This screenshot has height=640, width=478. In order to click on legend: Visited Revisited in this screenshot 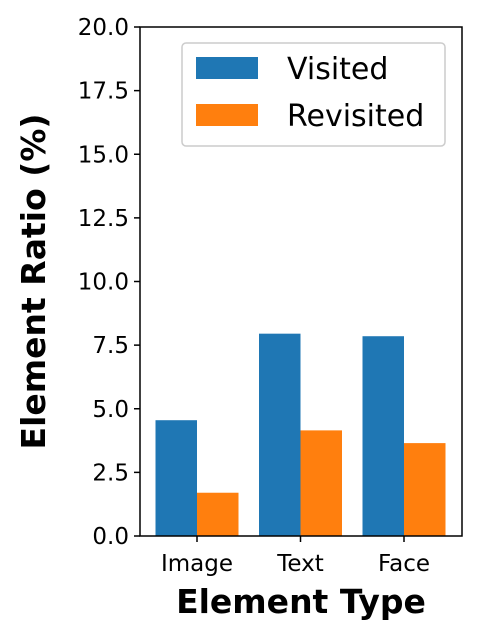, I will do `click(313, 94)`.